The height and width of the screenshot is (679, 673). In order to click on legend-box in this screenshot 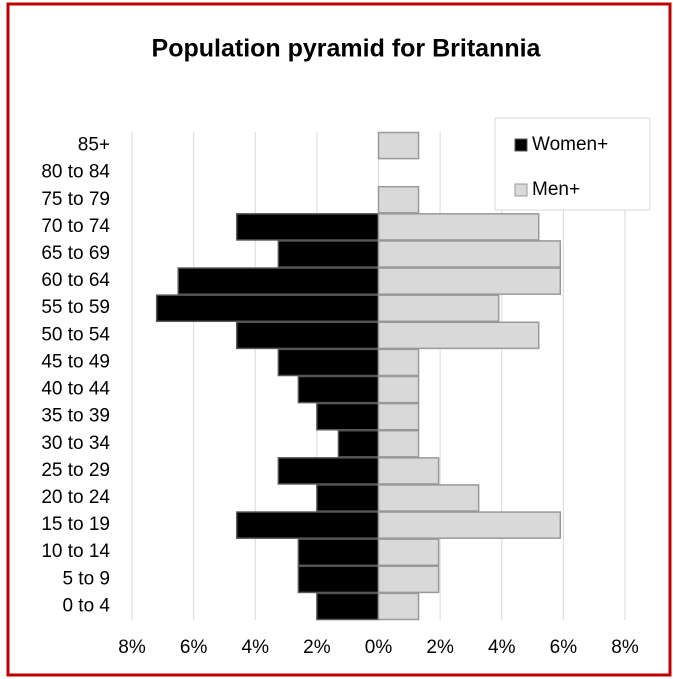, I will do `click(572, 164)`.